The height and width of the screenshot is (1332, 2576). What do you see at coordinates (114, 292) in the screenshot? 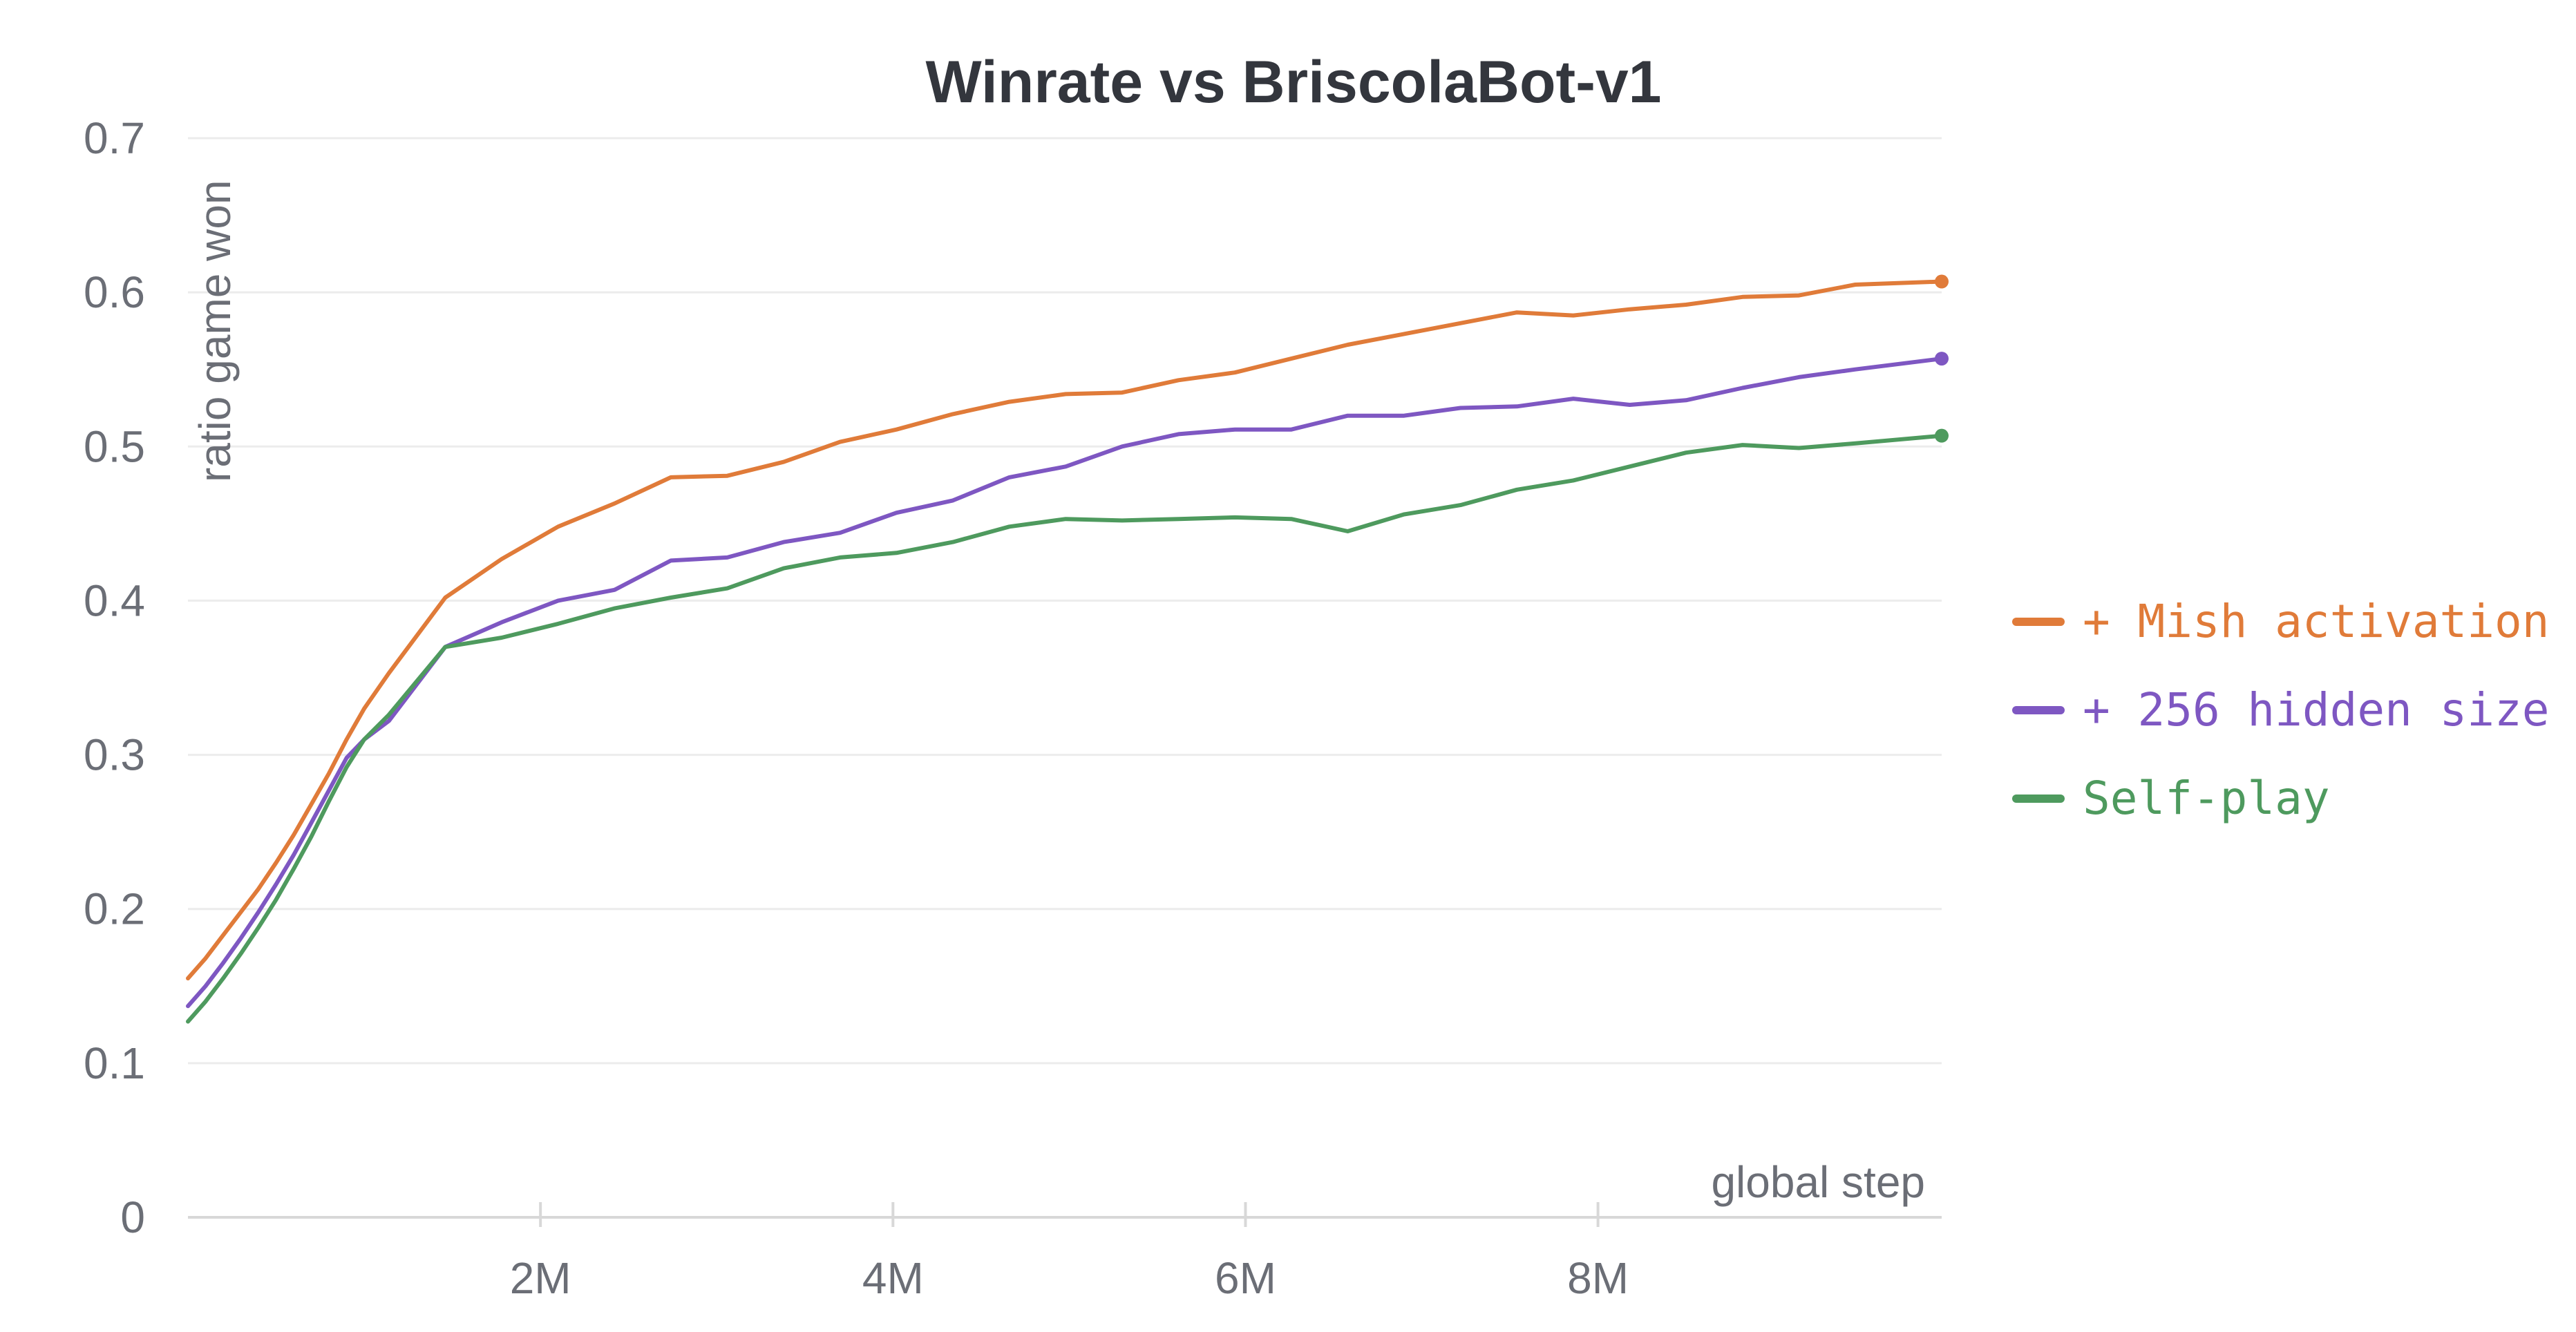
I see `y-tick-label: 0.6` at bounding box center [114, 292].